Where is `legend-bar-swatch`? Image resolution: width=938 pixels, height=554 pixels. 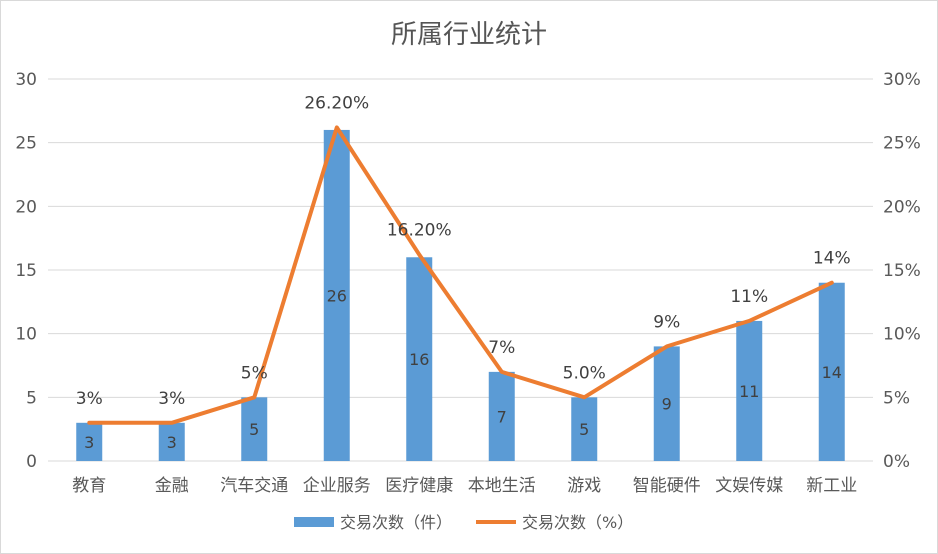
legend-bar-swatch is located at coordinates (314, 522).